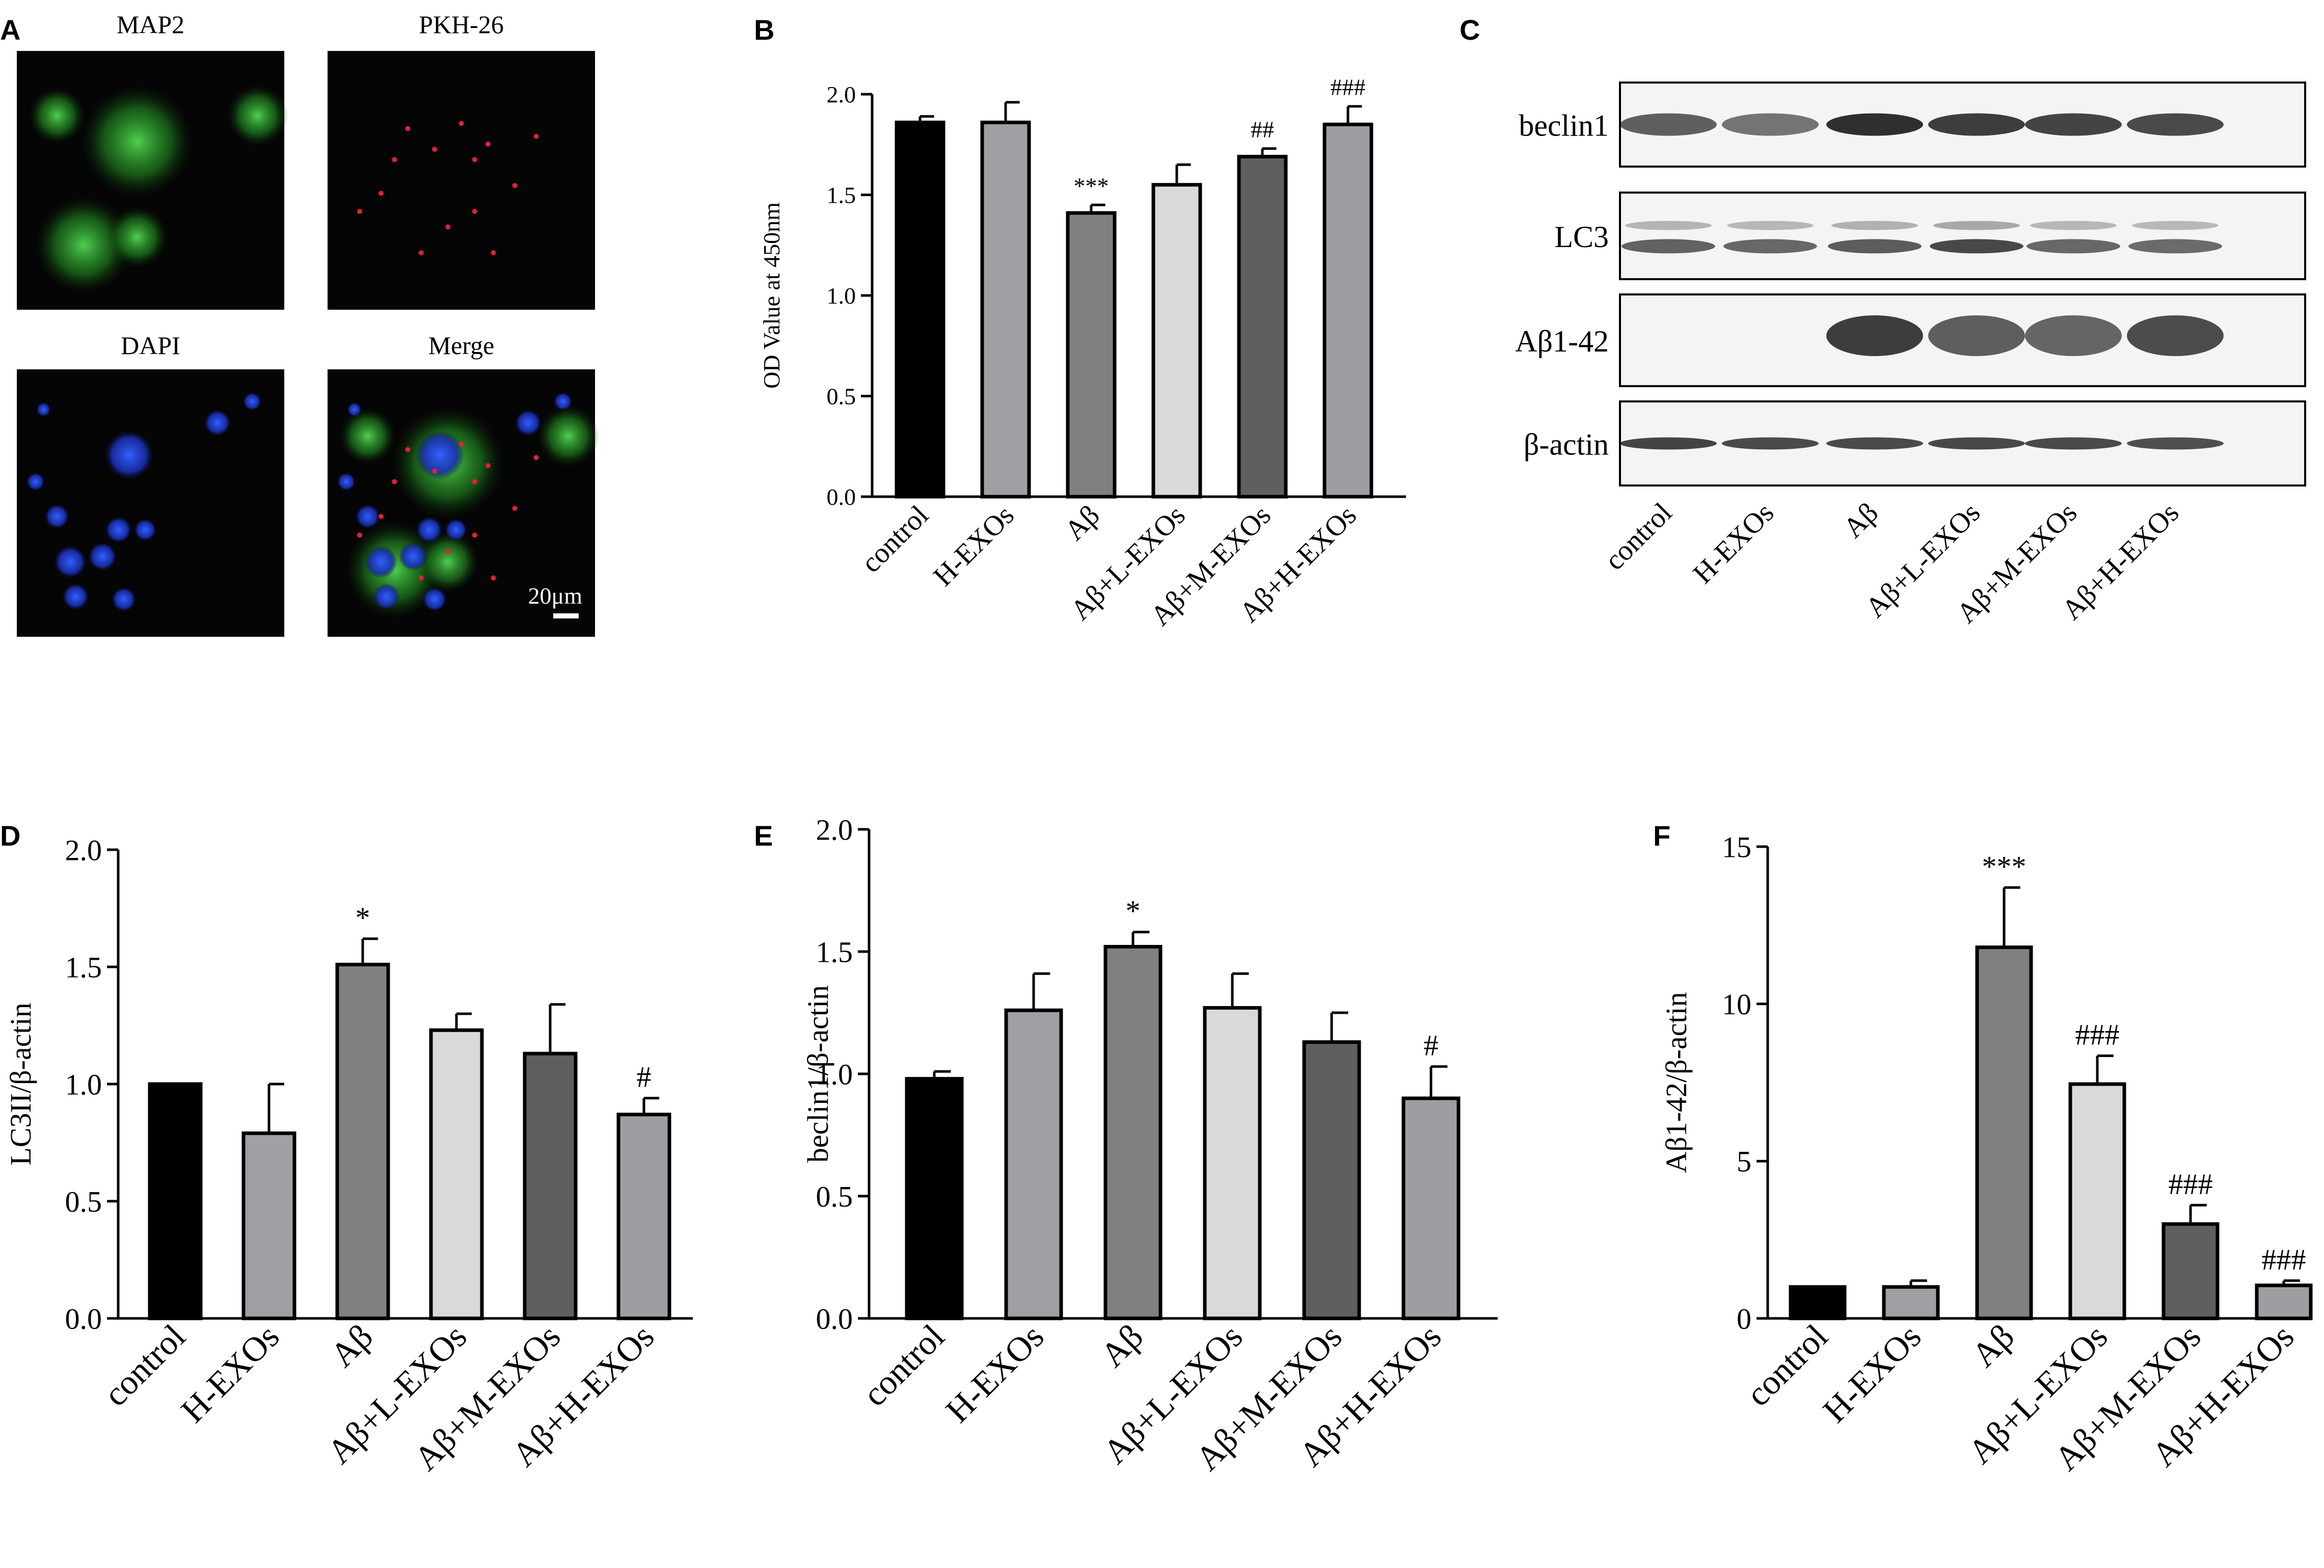 The height and width of the screenshot is (1568, 2324). What do you see at coordinates (1733, 543) in the screenshot?
I see `lane-label: H-EXOs` at bounding box center [1733, 543].